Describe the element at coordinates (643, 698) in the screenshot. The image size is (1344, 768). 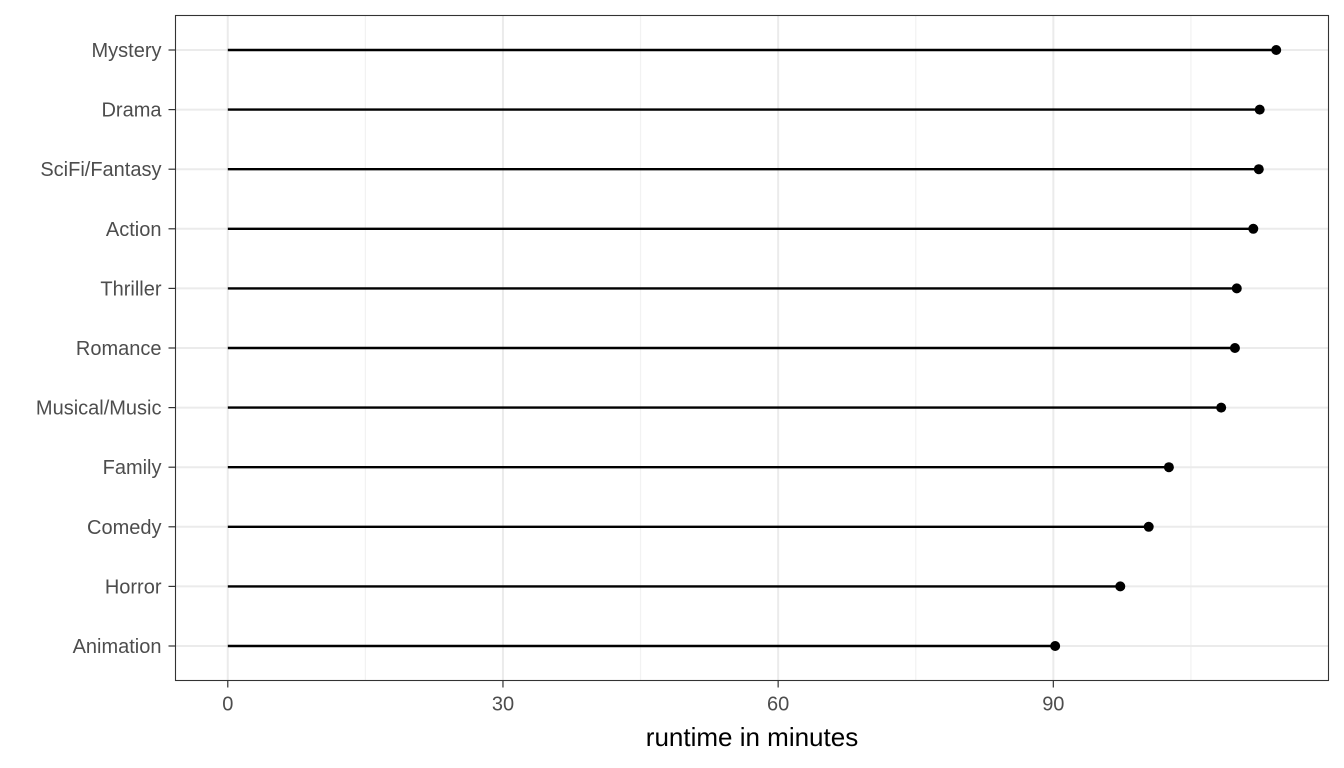
I see `x-axis: 0 30 60 90` at that location.